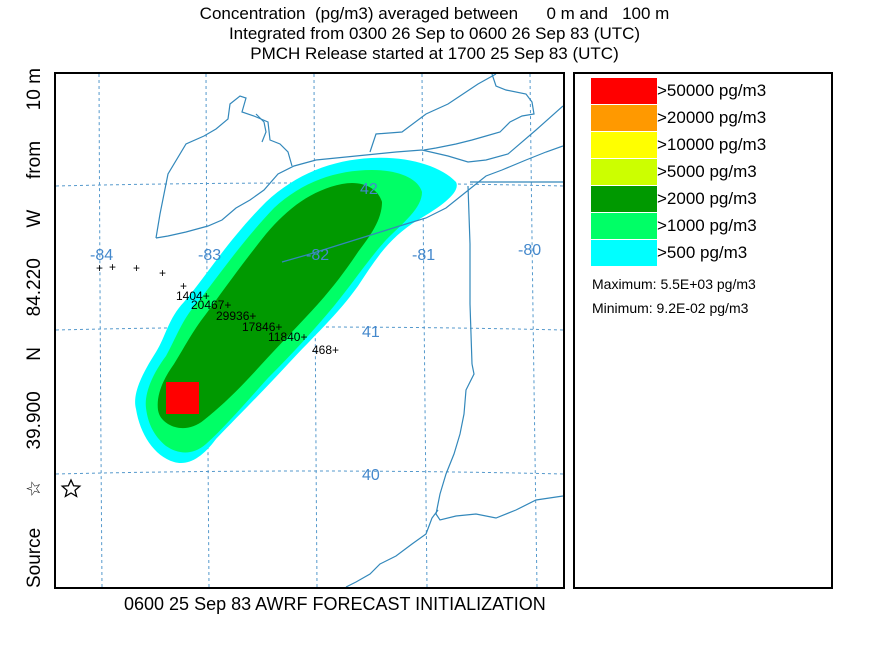 Image resolution: width=869 pixels, height=645 pixels. I want to click on legend-label: >5000 pg/m3, so click(707, 171).